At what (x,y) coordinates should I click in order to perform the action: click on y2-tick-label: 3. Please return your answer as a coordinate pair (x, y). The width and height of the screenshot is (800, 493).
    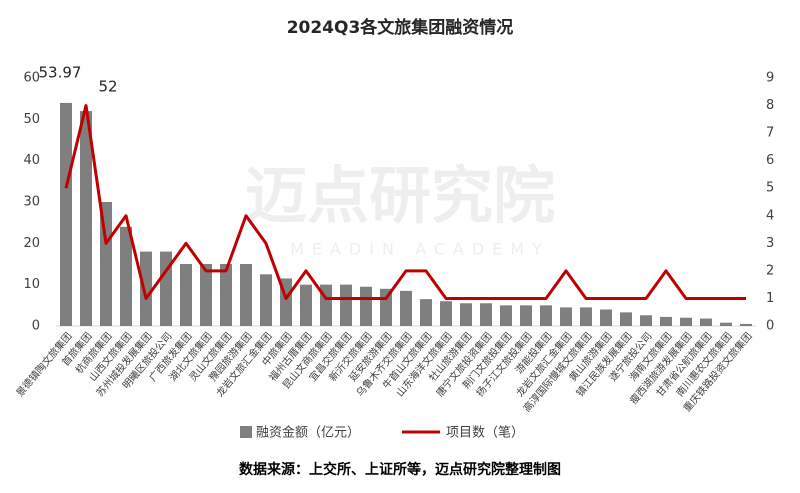
    Looking at the image, I should click on (770, 243).